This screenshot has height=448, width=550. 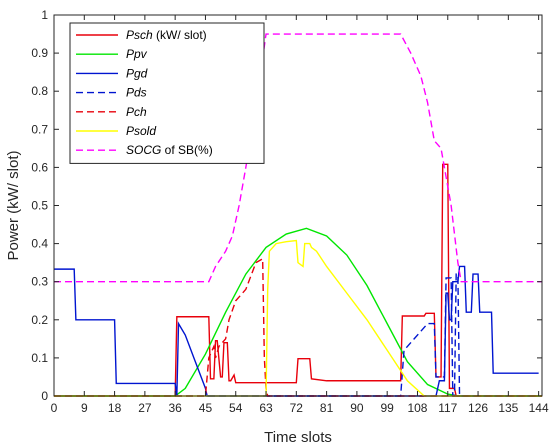 What do you see at coordinates (327, 408) in the screenshot?
I see `x-tick-label: 81` at bounding box center [327, 408].